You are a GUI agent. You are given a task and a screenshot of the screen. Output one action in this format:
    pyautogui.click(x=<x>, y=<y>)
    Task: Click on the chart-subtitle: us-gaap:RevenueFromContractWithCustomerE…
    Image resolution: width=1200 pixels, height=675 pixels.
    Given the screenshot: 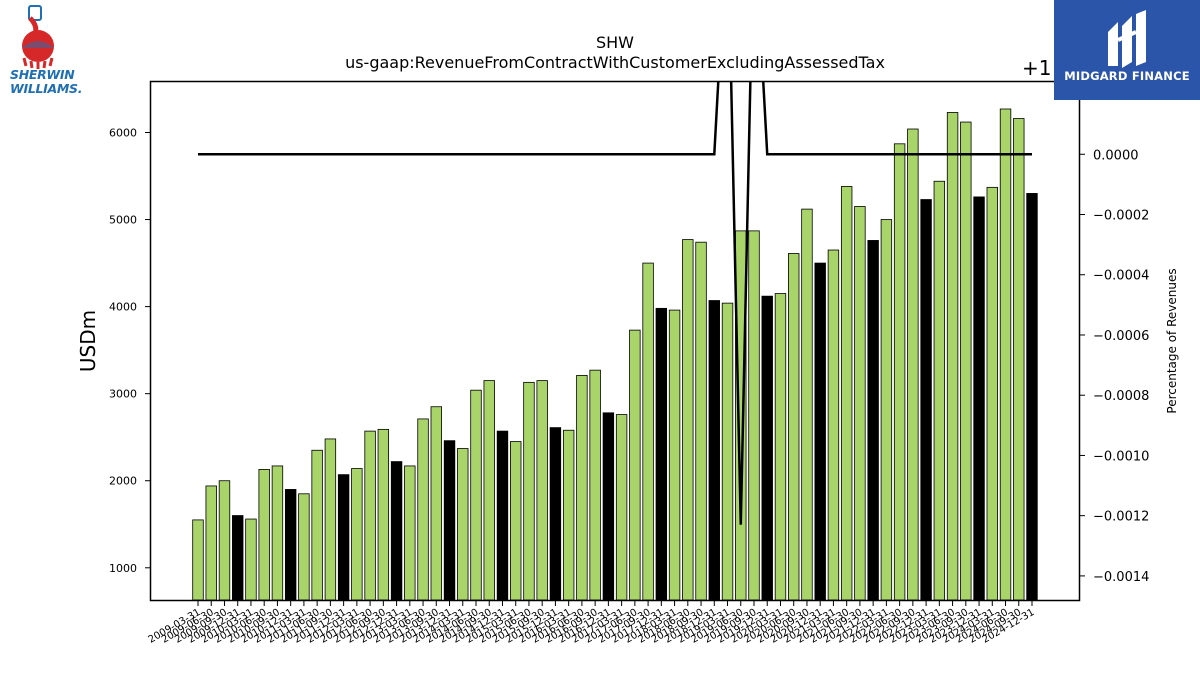 What is the action you would take?
    pyautogui.click(x=615, y=62)
    